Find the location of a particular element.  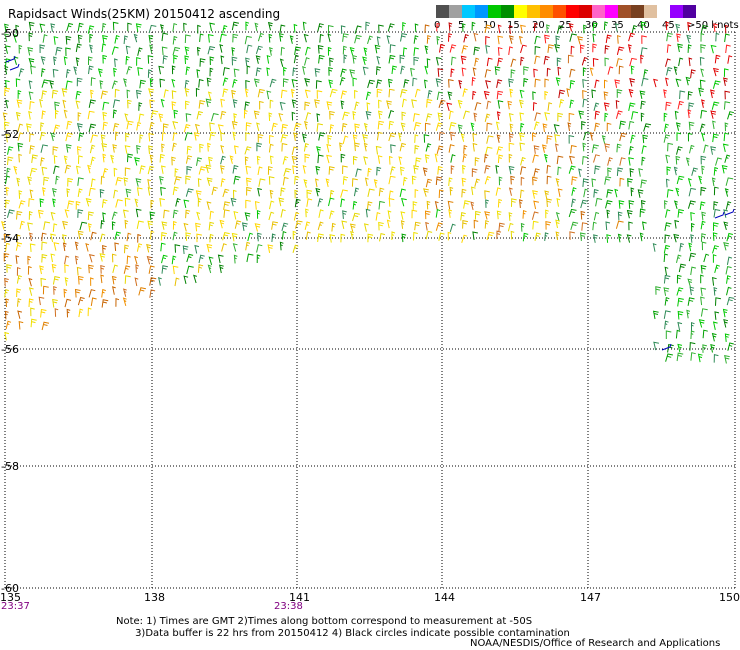

lon-label-141: 141 is located at coordinates (299, 597).